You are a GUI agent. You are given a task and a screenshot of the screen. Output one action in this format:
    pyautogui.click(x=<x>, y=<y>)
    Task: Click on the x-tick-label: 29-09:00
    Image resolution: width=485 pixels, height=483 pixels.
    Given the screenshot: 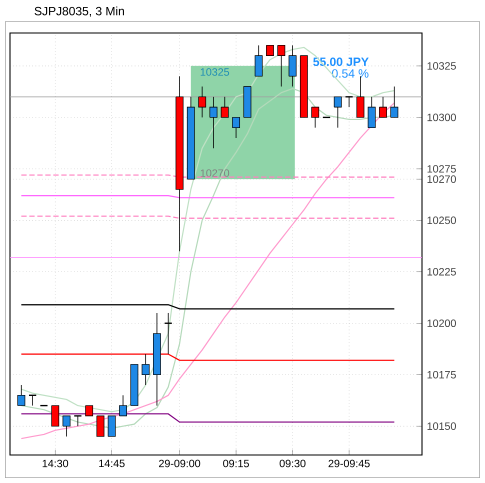 What is the action you would take?
    pyautogui.click(x=179, y=464)
    